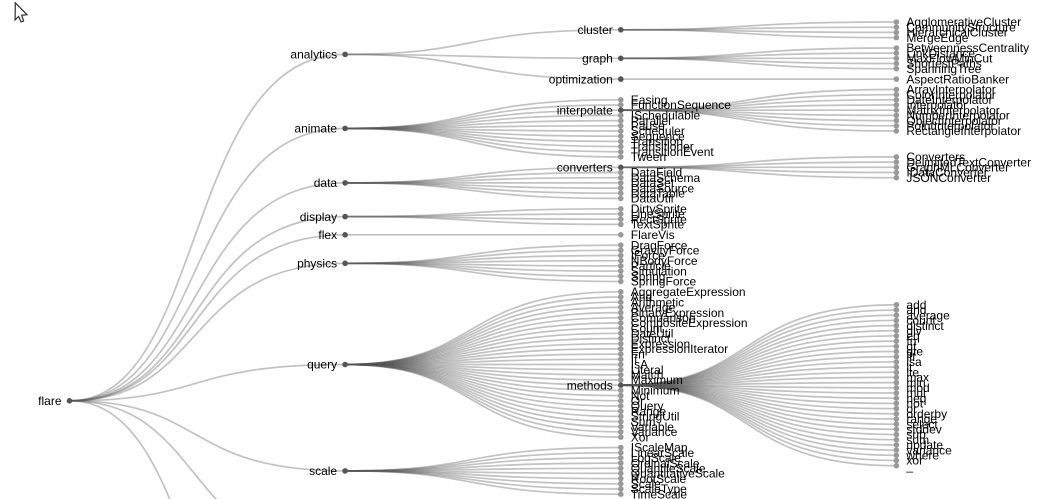  I want to click on svg-text: GravityForce, so click(665, 251).